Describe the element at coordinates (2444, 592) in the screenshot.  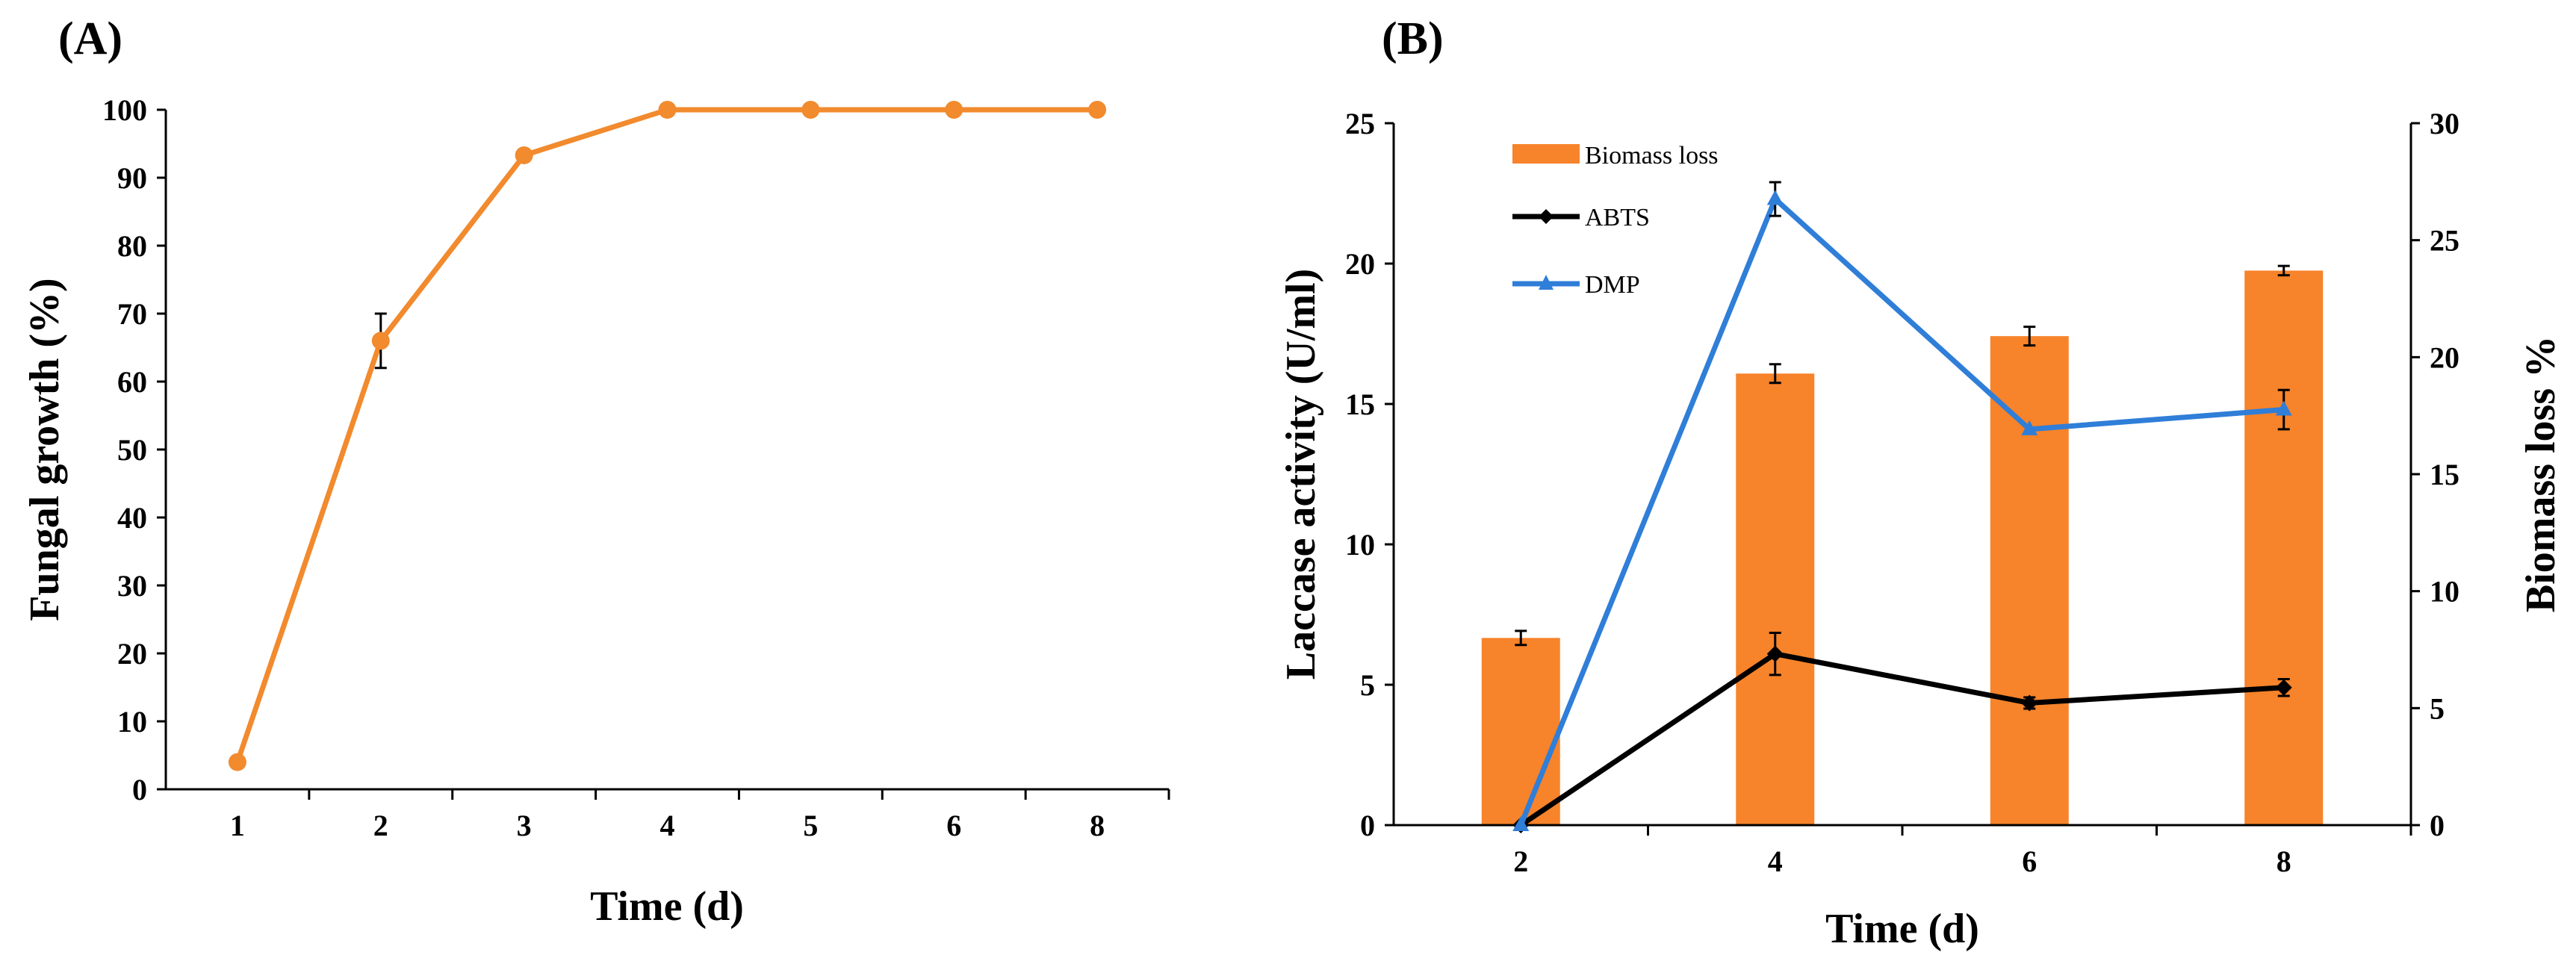
I see `panel-b-right-y-tick-label: 10` at that location.